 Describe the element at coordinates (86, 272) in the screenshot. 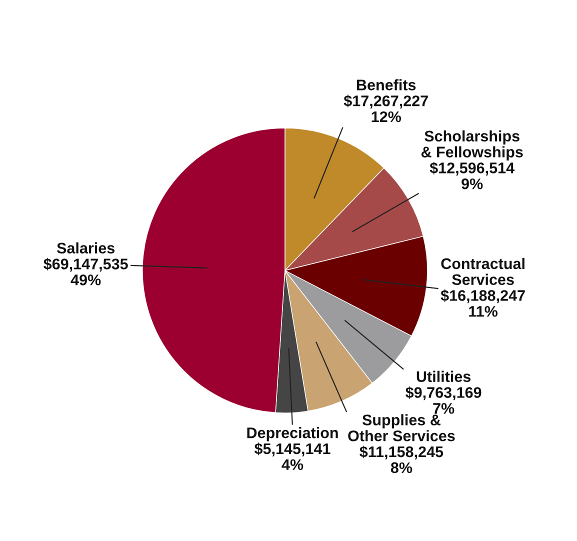

I see `data-label: $69,147,535 49%` at that location.